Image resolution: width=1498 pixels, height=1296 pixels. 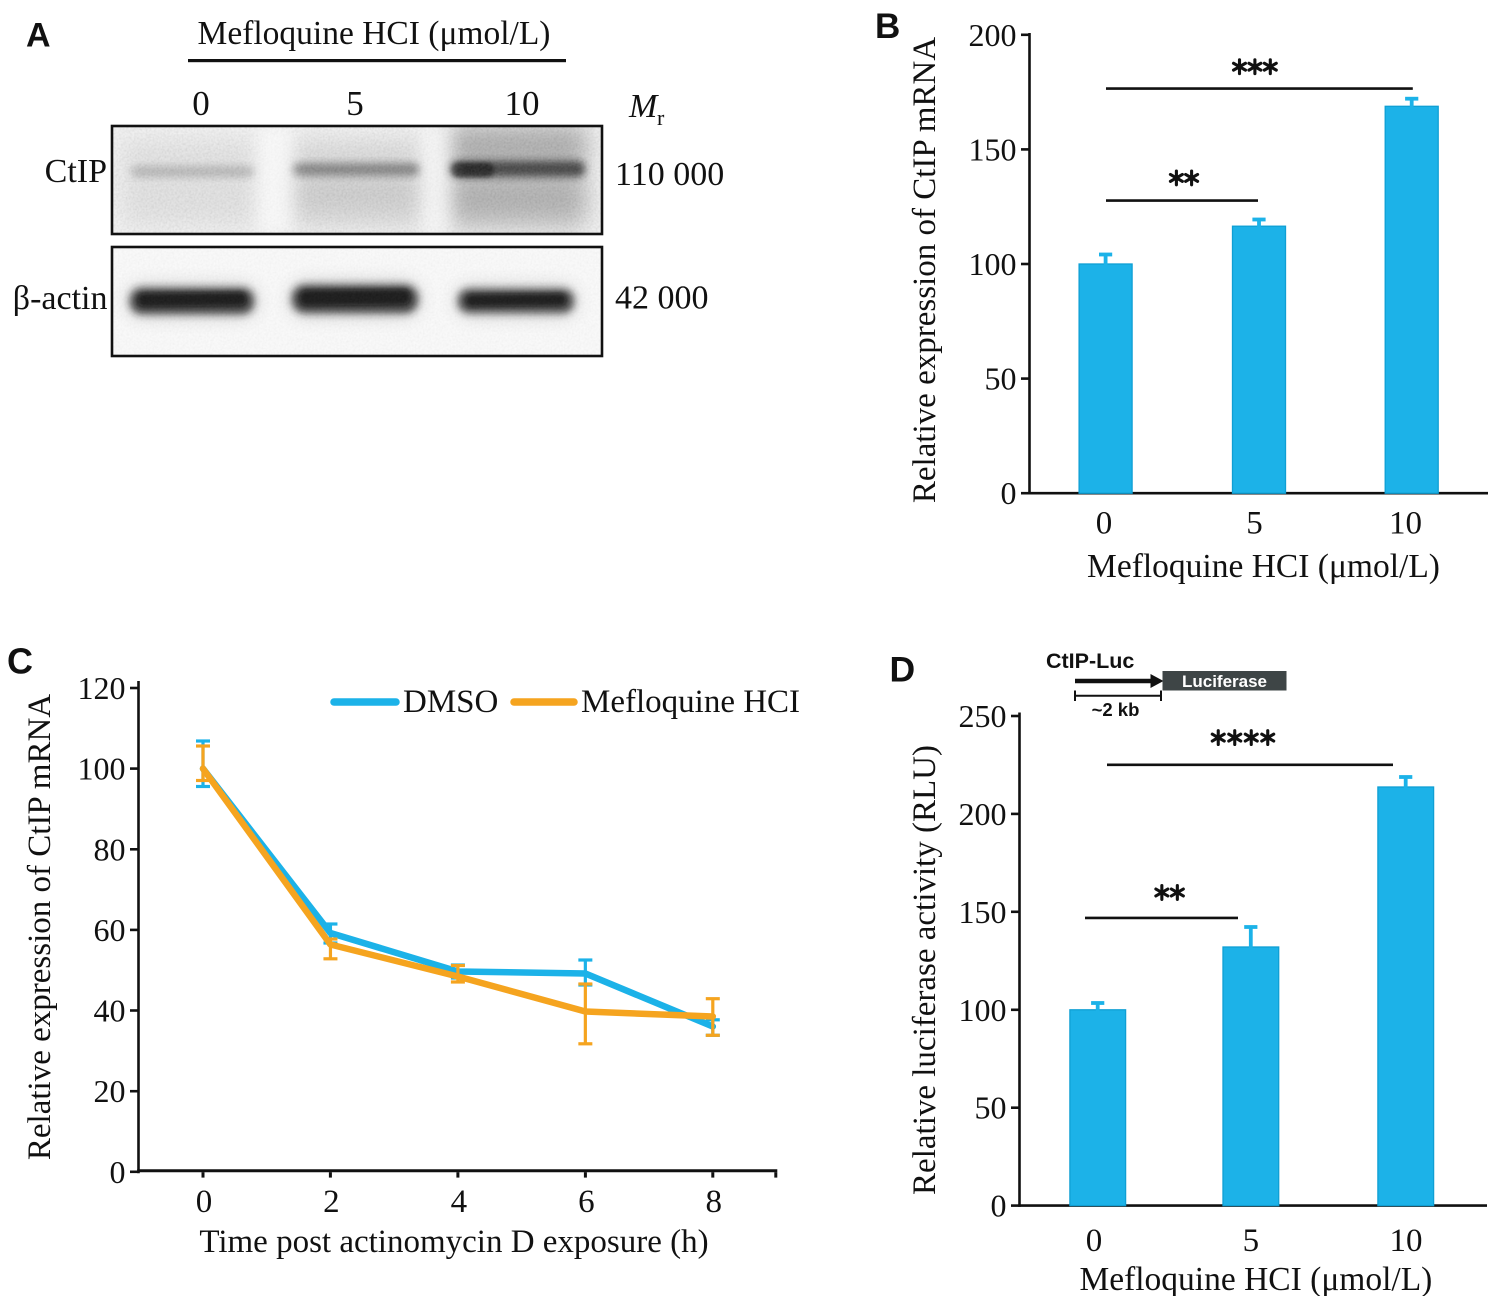 I want to click on svg-text: 42 000, so click(x=662, y=298).